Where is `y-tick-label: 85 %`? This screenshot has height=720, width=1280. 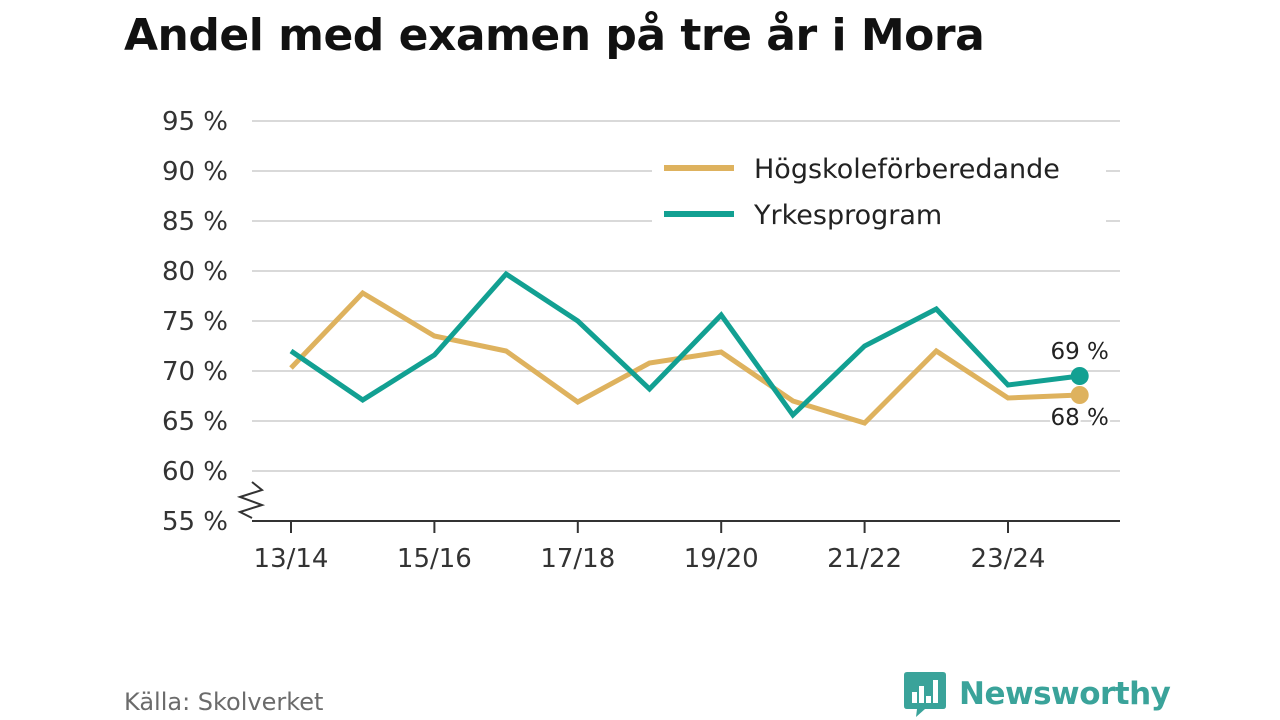
y-tick-label: 85 % is located at coordinates (195, 222).